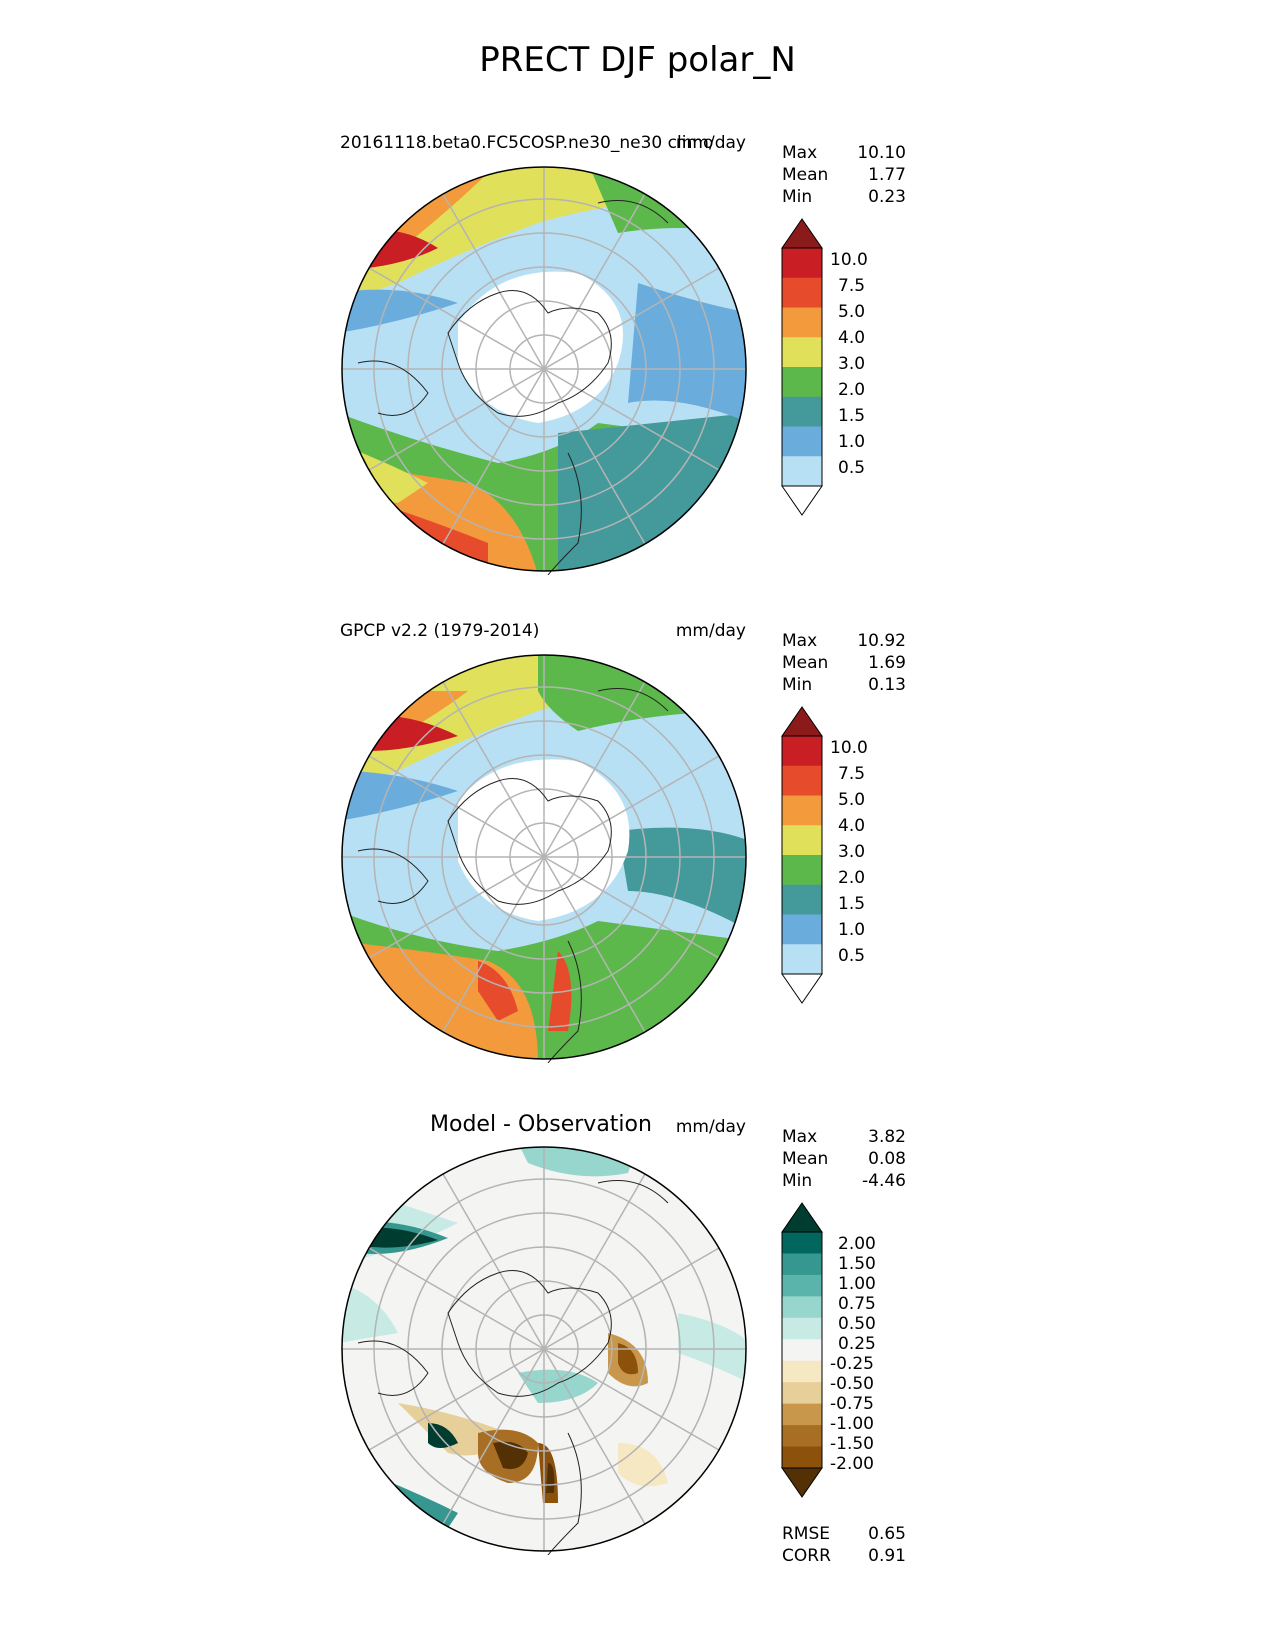  What do you see at coordinates (857, 1304) in the screenshot?
I see `colorbar-tick: 0.75` at bounding box center [857, 1304].